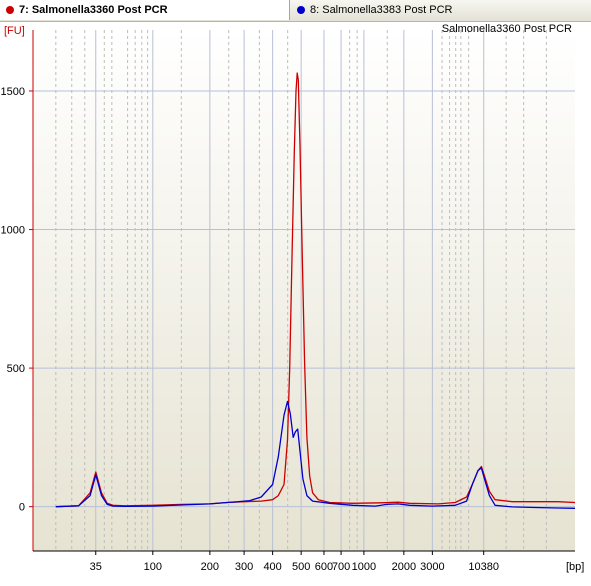 The width and height of the screenshot is (591, 586). Describe the element at coordinates (301, 567) in the screenshot. I see `x-tick-label: 500` at that location.